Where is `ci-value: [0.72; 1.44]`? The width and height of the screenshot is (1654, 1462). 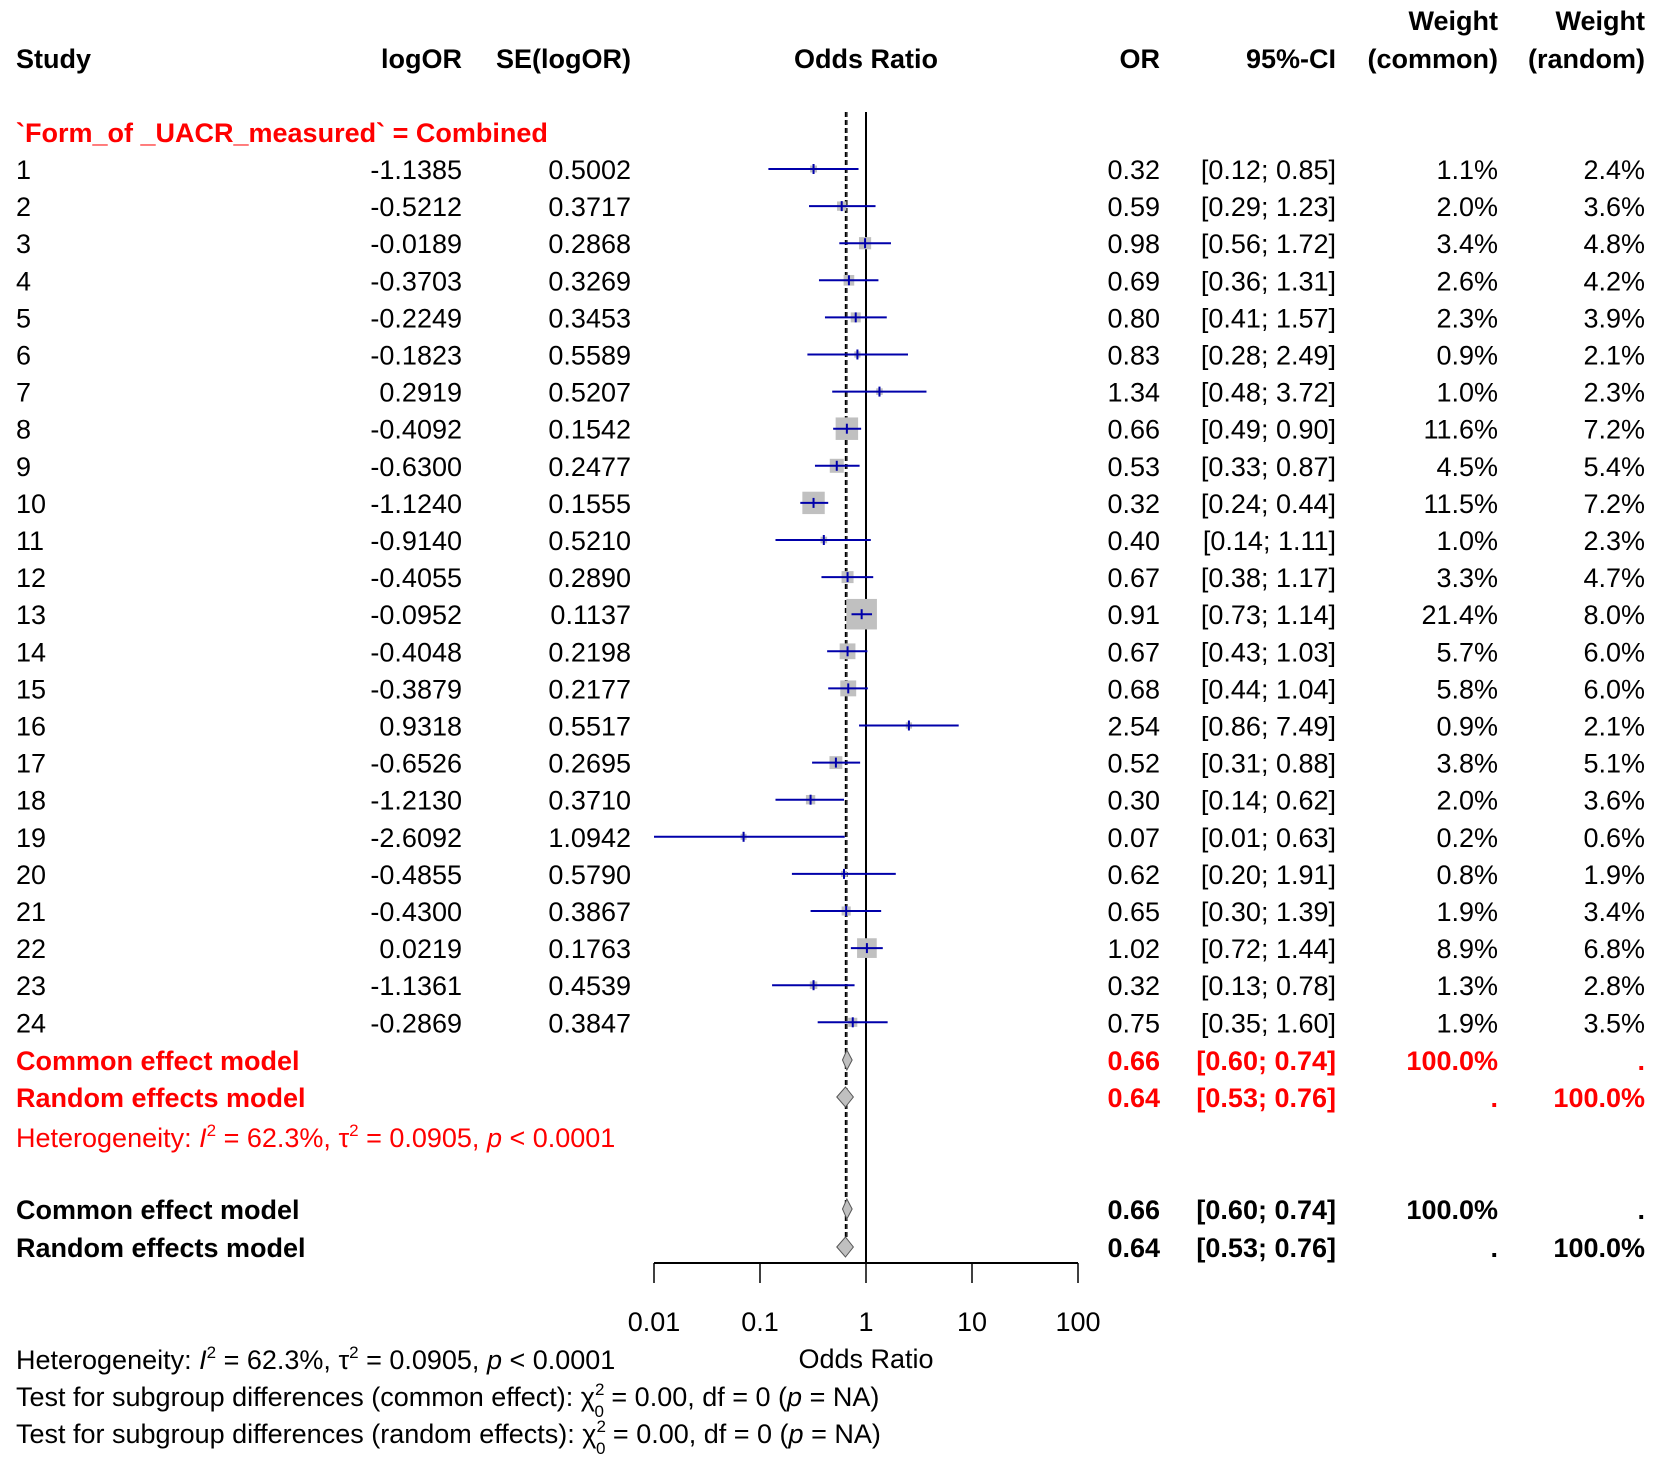
ci-value: [0.72; 1.44] is located at coordinates (1268, 949).